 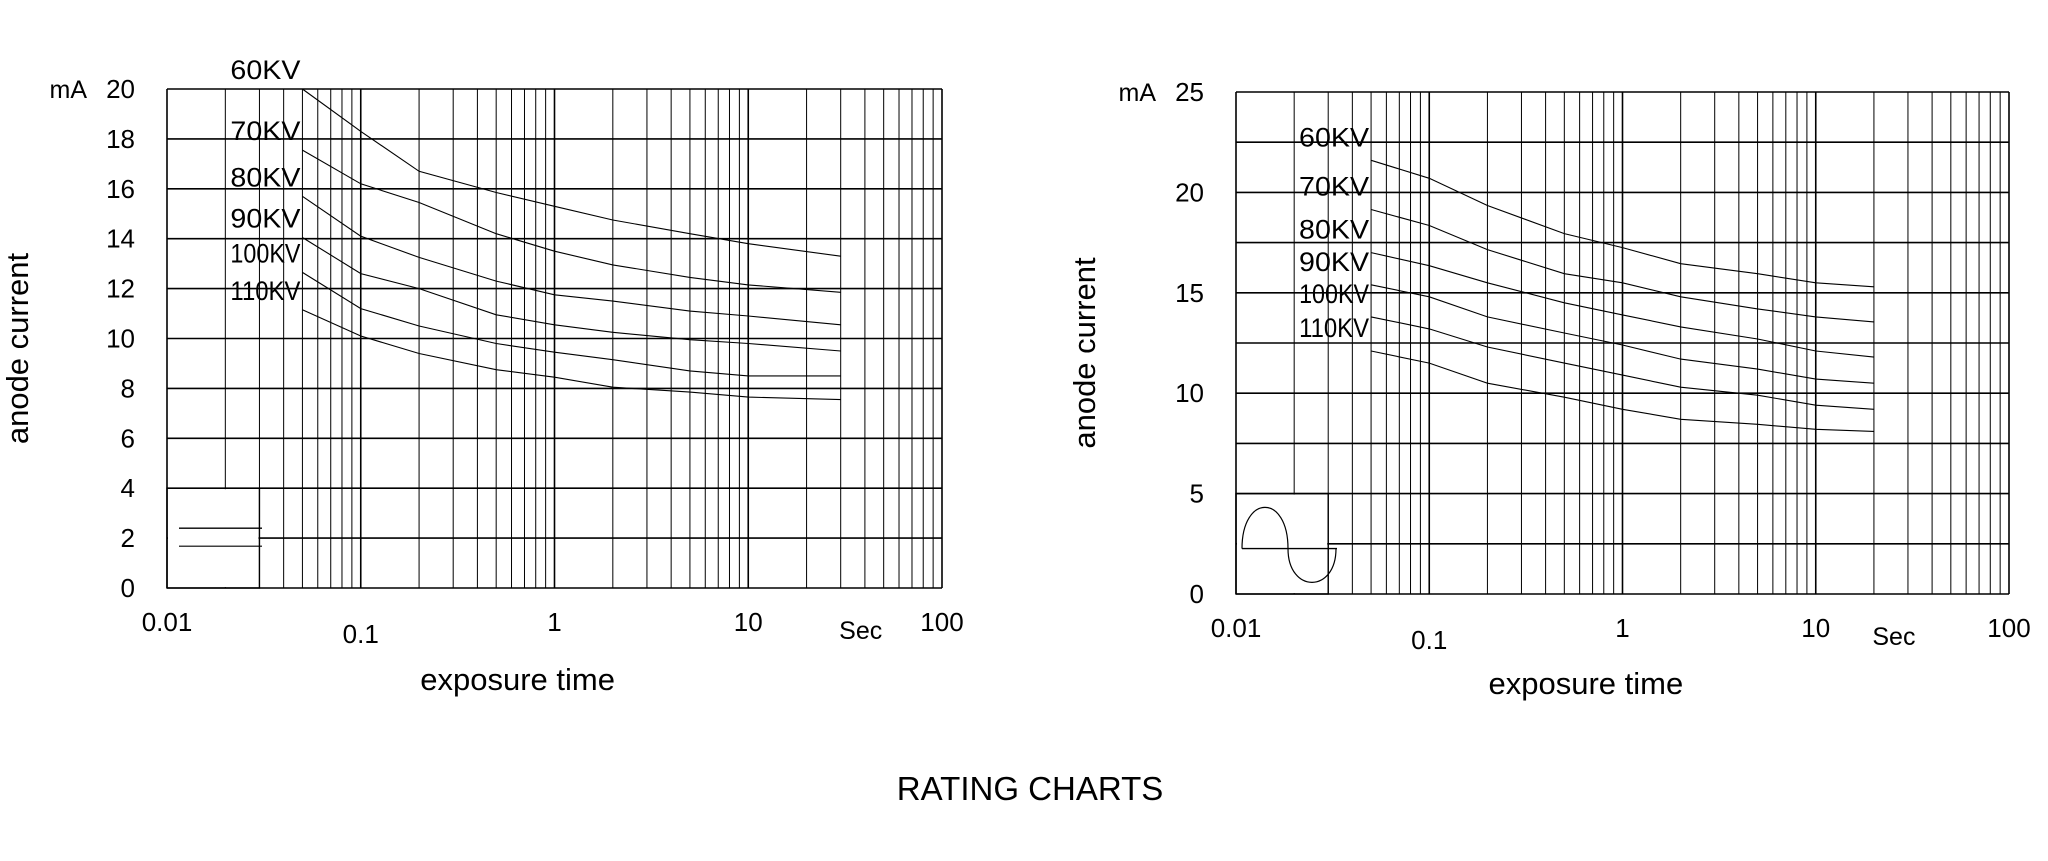 What do you see at coordinates (1189, 293) in the screenshot?
I see `y-tick-label: 15` at bounding box center [1189, 293].